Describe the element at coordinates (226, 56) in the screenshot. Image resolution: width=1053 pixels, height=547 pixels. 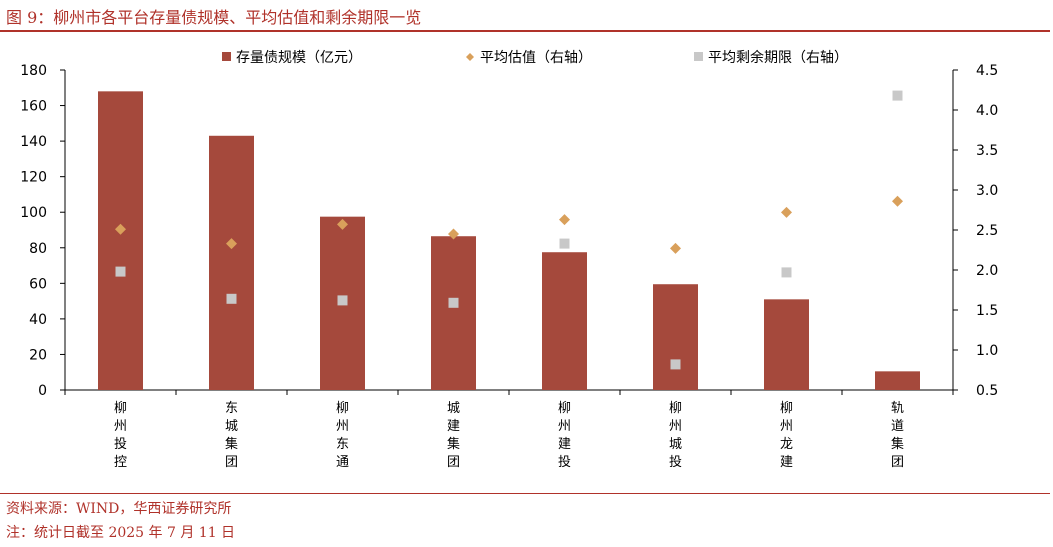
I see `legend-swatch-bar` at that location.